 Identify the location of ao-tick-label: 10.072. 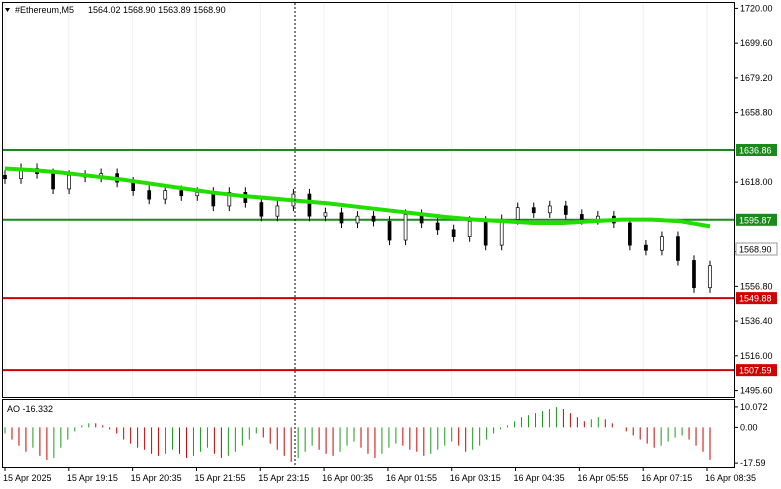
(754, 407).